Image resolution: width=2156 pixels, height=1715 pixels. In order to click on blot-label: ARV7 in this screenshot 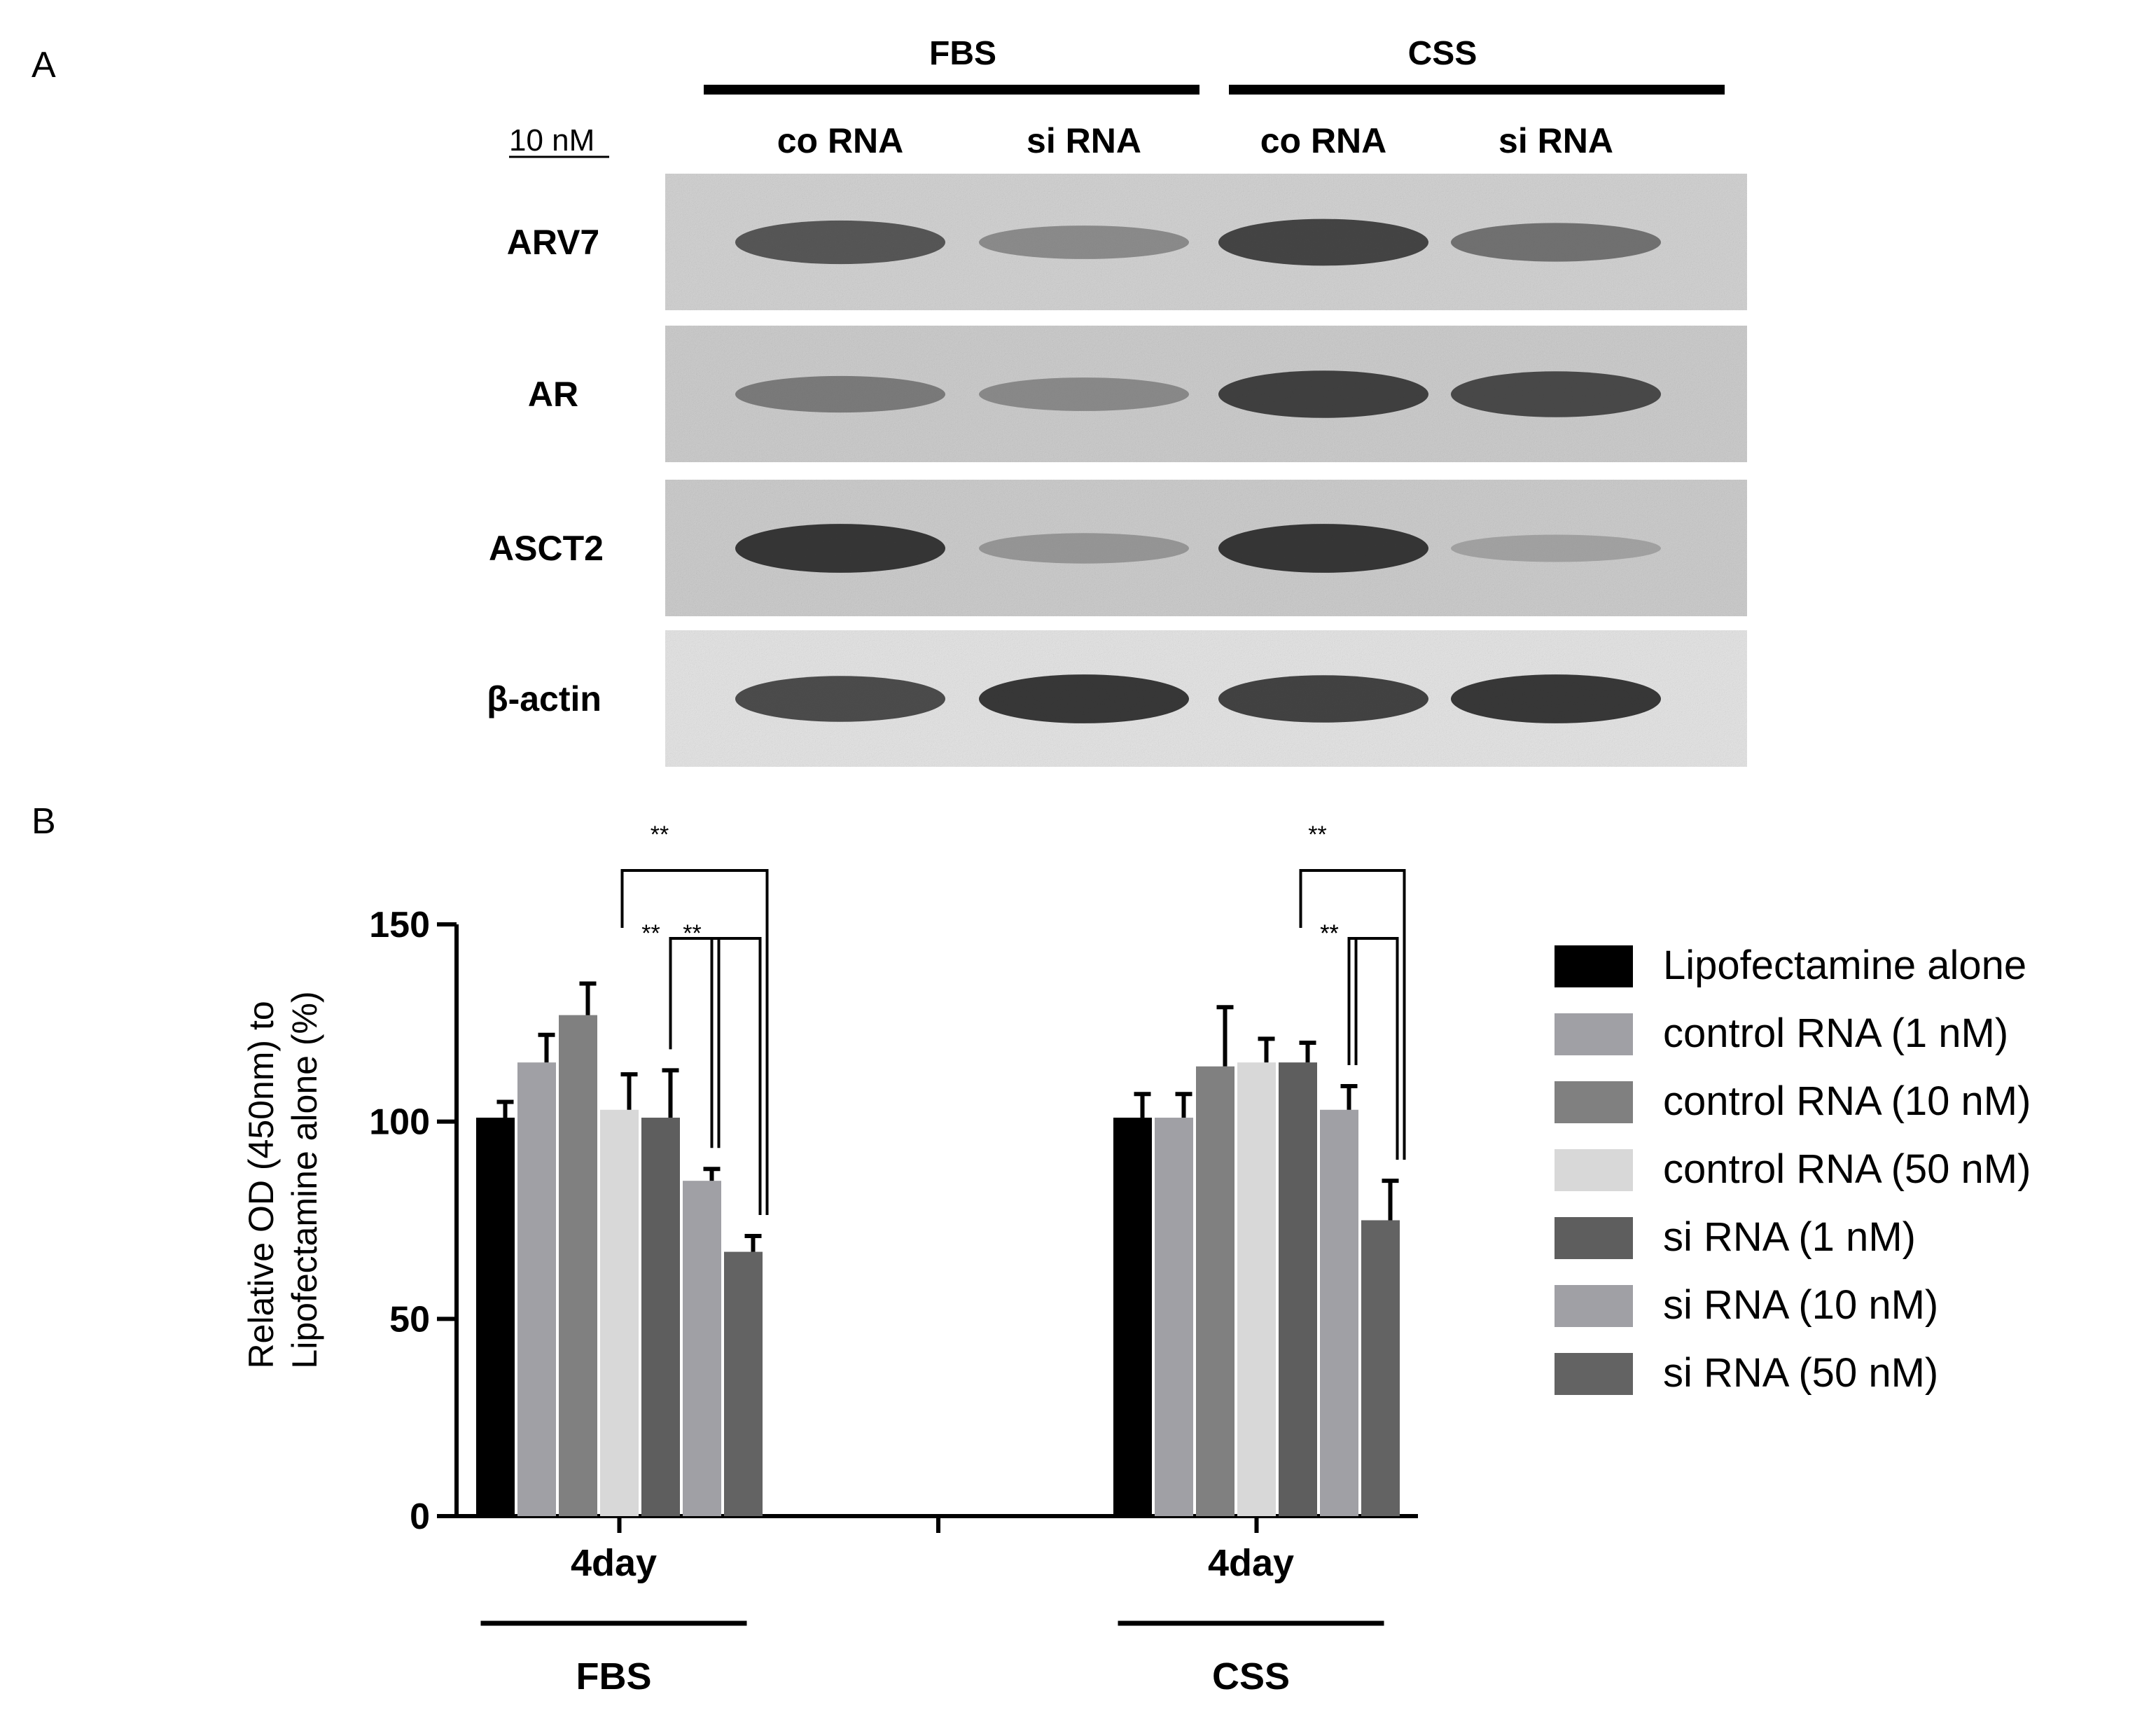, I will do `click(553, 242)`.